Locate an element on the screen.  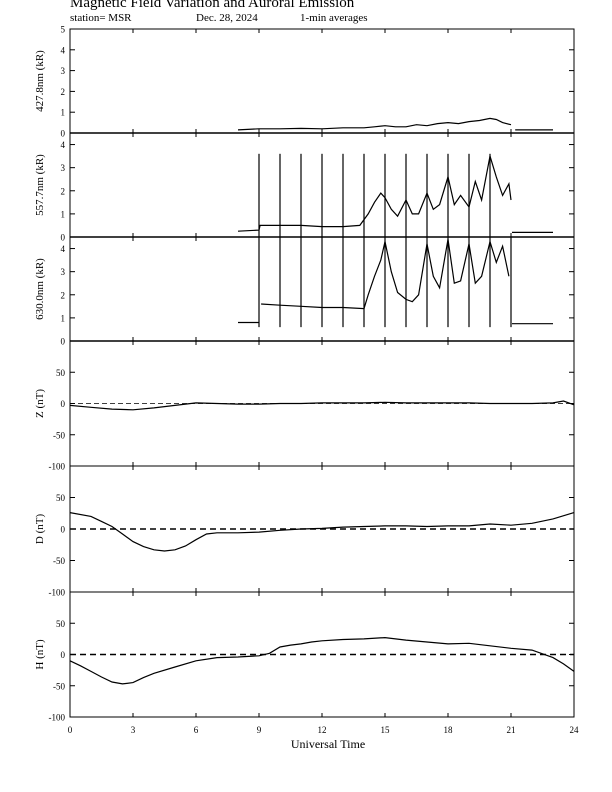
y-tick-label-Z: 50 is located at coordinates (61, 373).